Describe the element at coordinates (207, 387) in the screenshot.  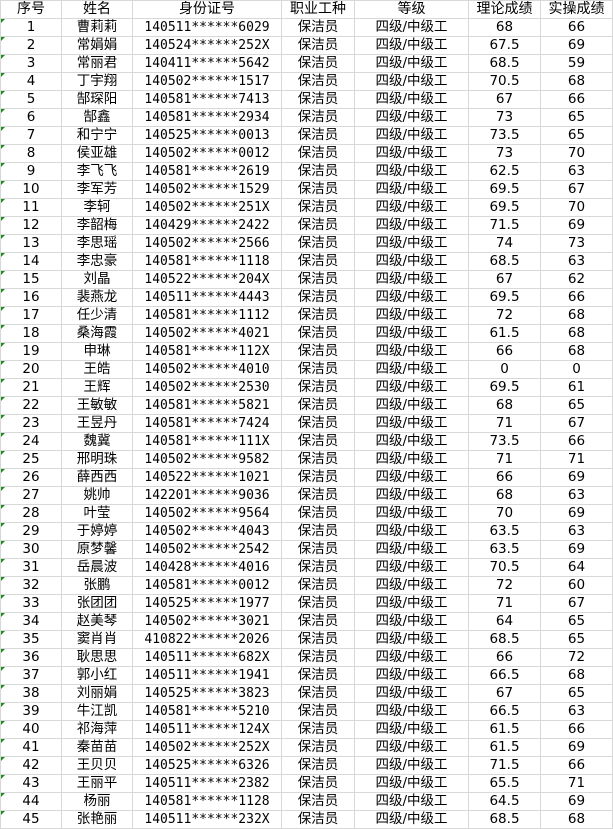
I see `id-number-cell: 140502******2530` at that location.